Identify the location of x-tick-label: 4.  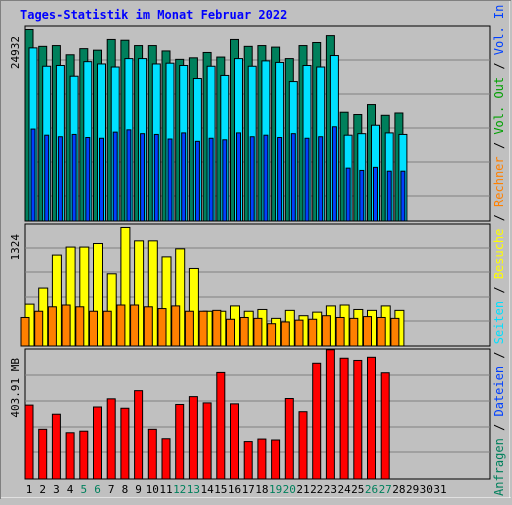
(70, 489).